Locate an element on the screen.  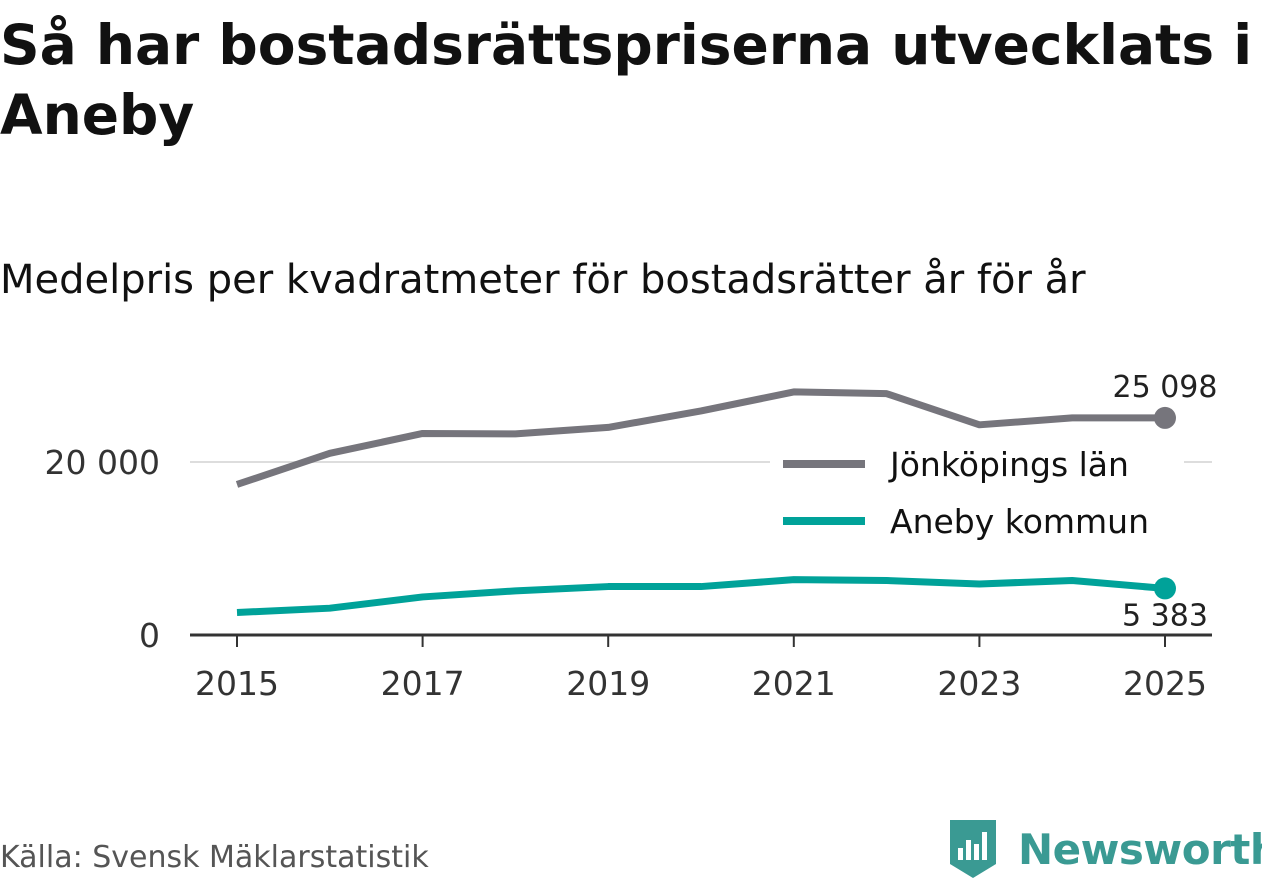
series-line-jonkopings-lan is located at coordinates (700, 438).